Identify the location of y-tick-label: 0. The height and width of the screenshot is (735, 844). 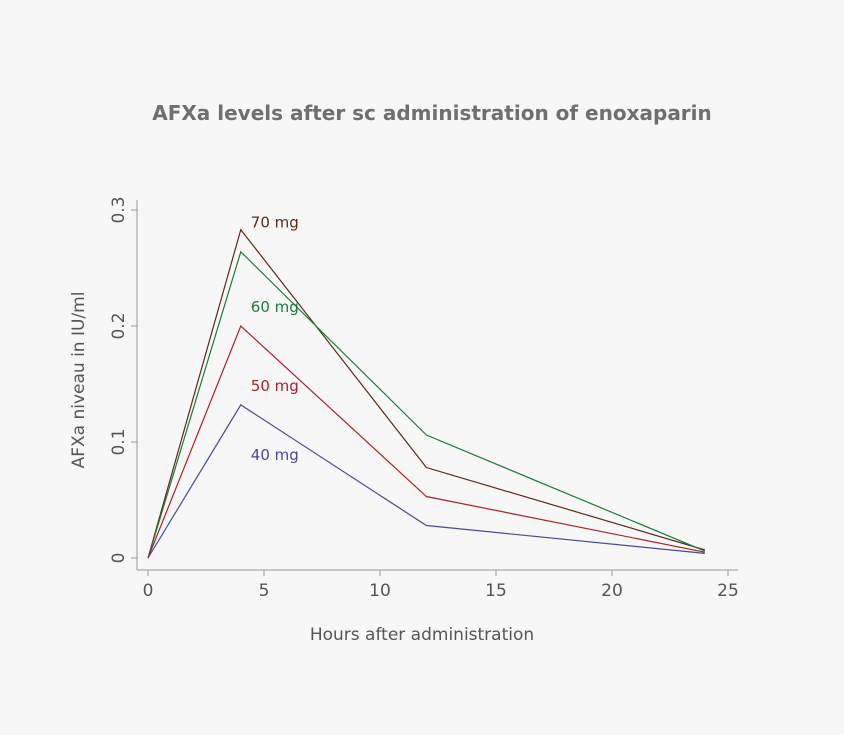
(119, 558).